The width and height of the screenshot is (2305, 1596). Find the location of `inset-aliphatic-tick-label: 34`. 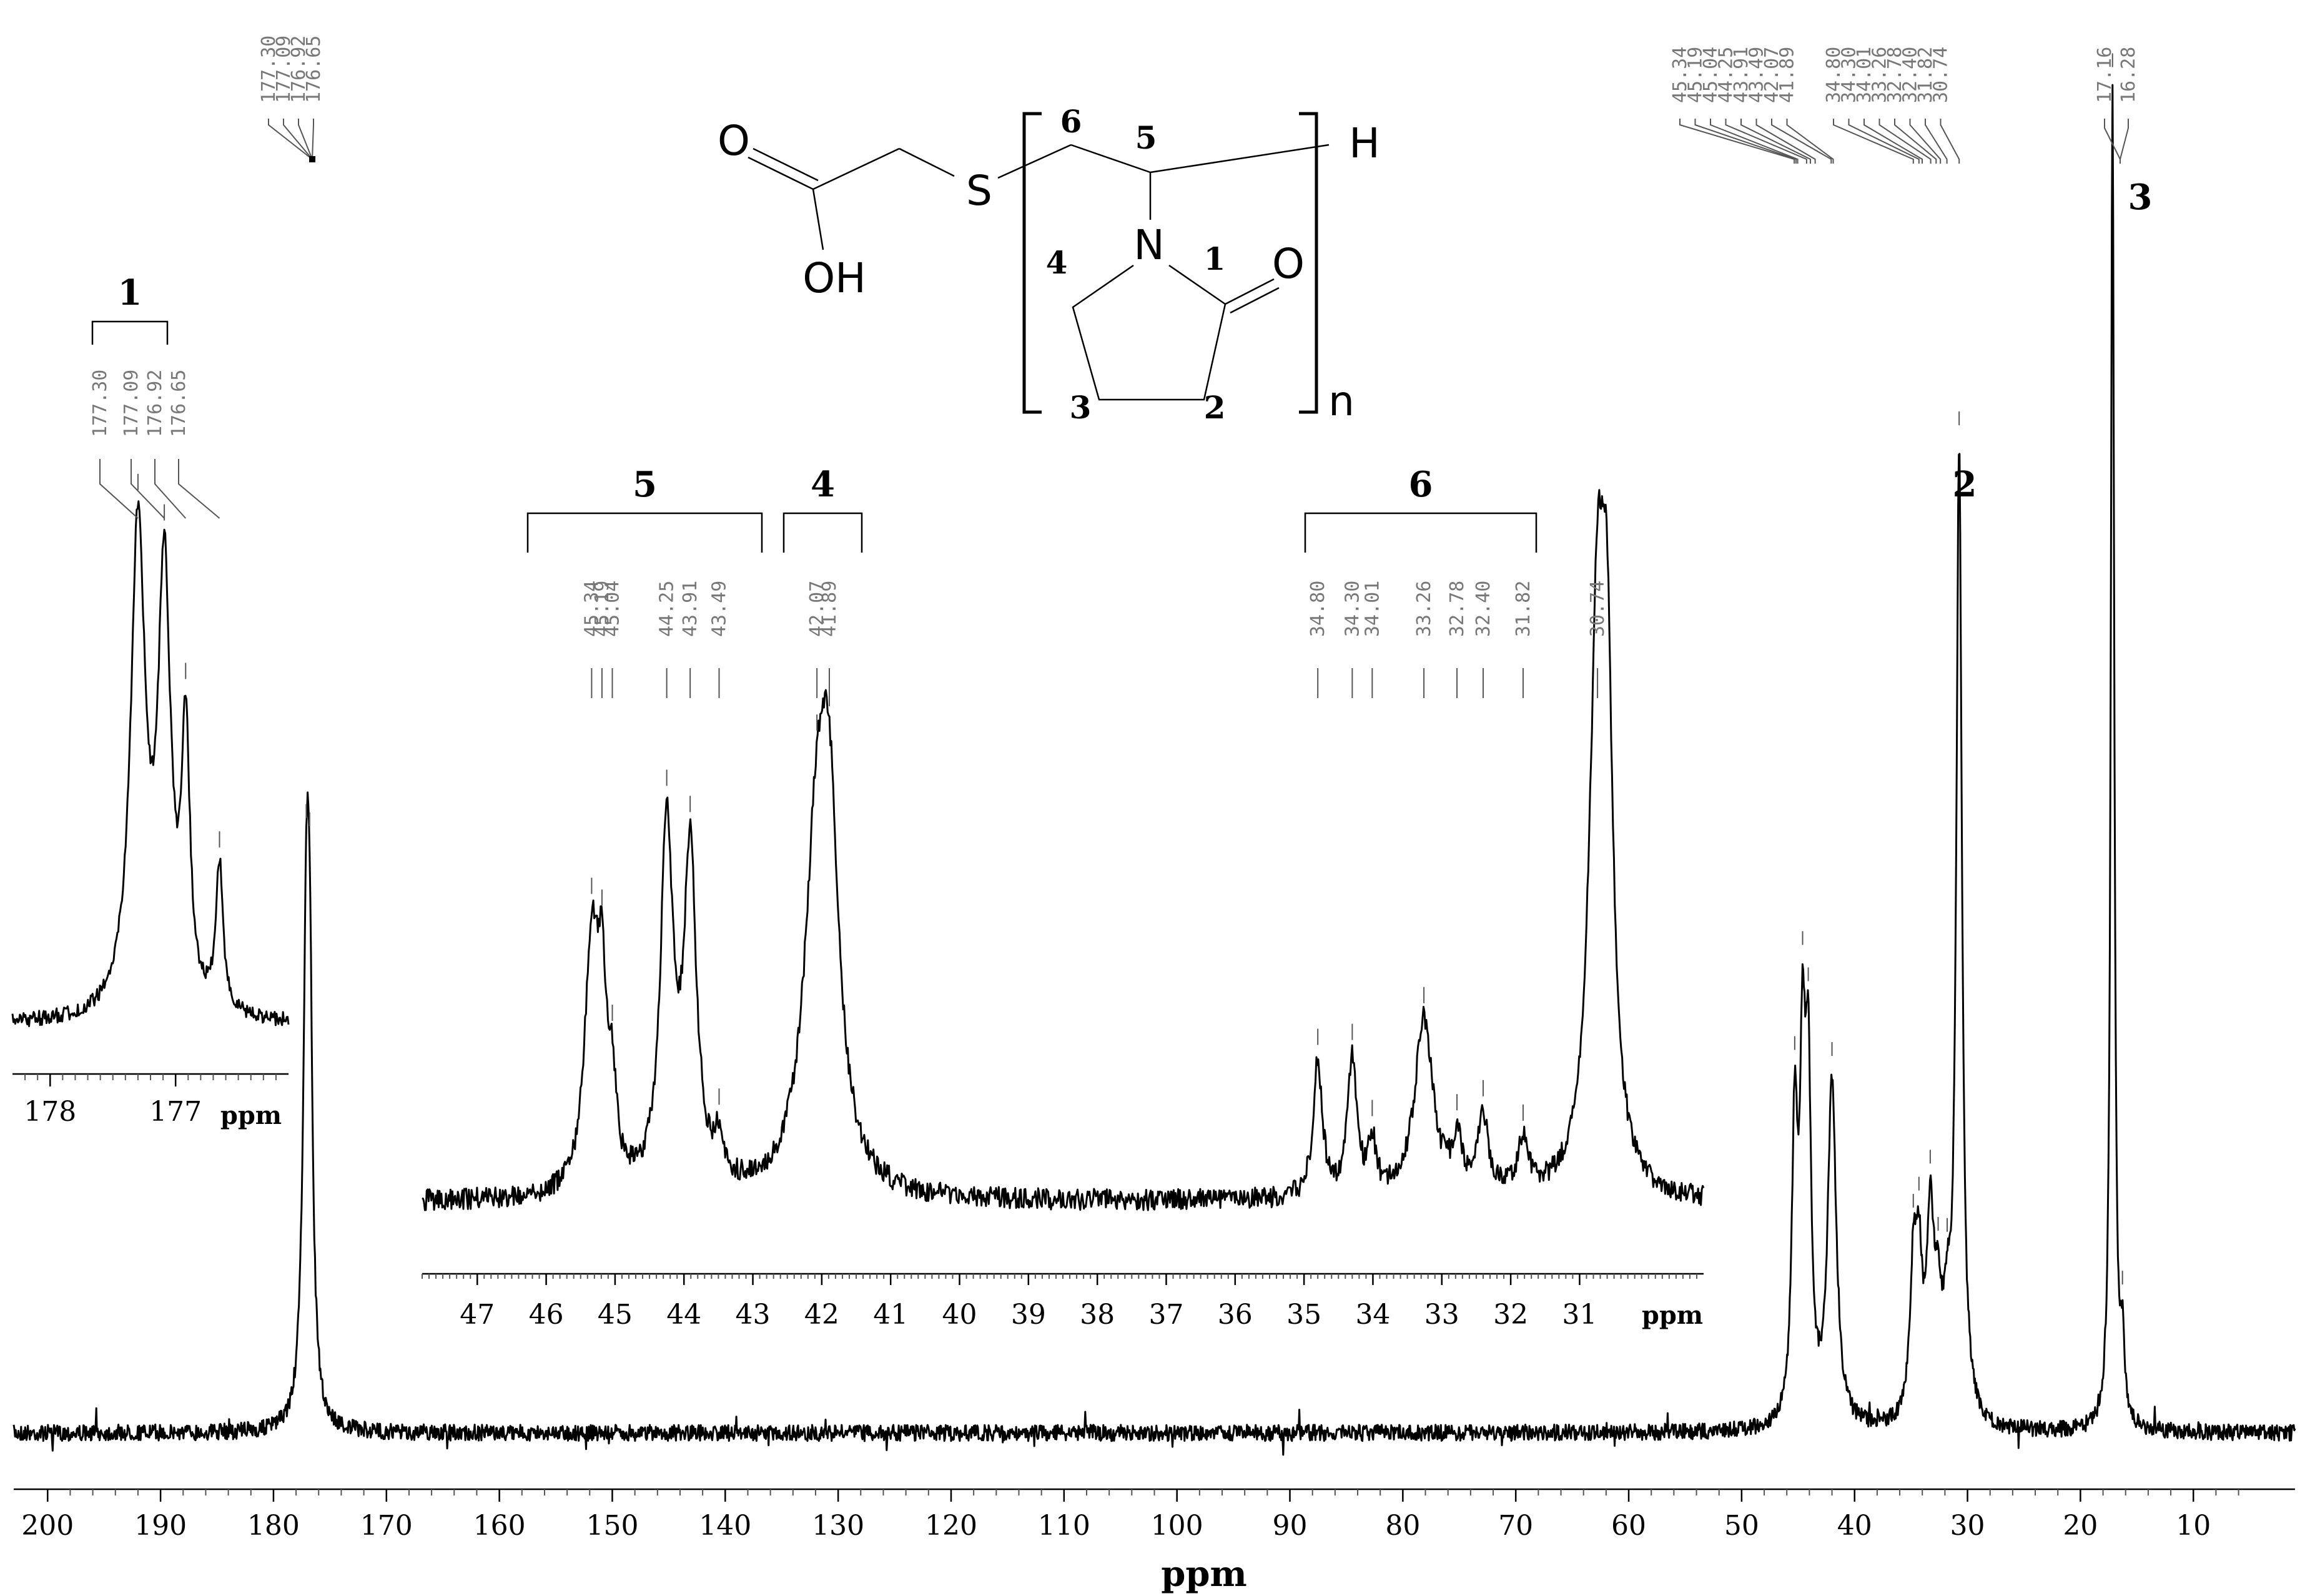

inset-aliphatic-tick-label: 34 is located at coordinates (1372, 1315).